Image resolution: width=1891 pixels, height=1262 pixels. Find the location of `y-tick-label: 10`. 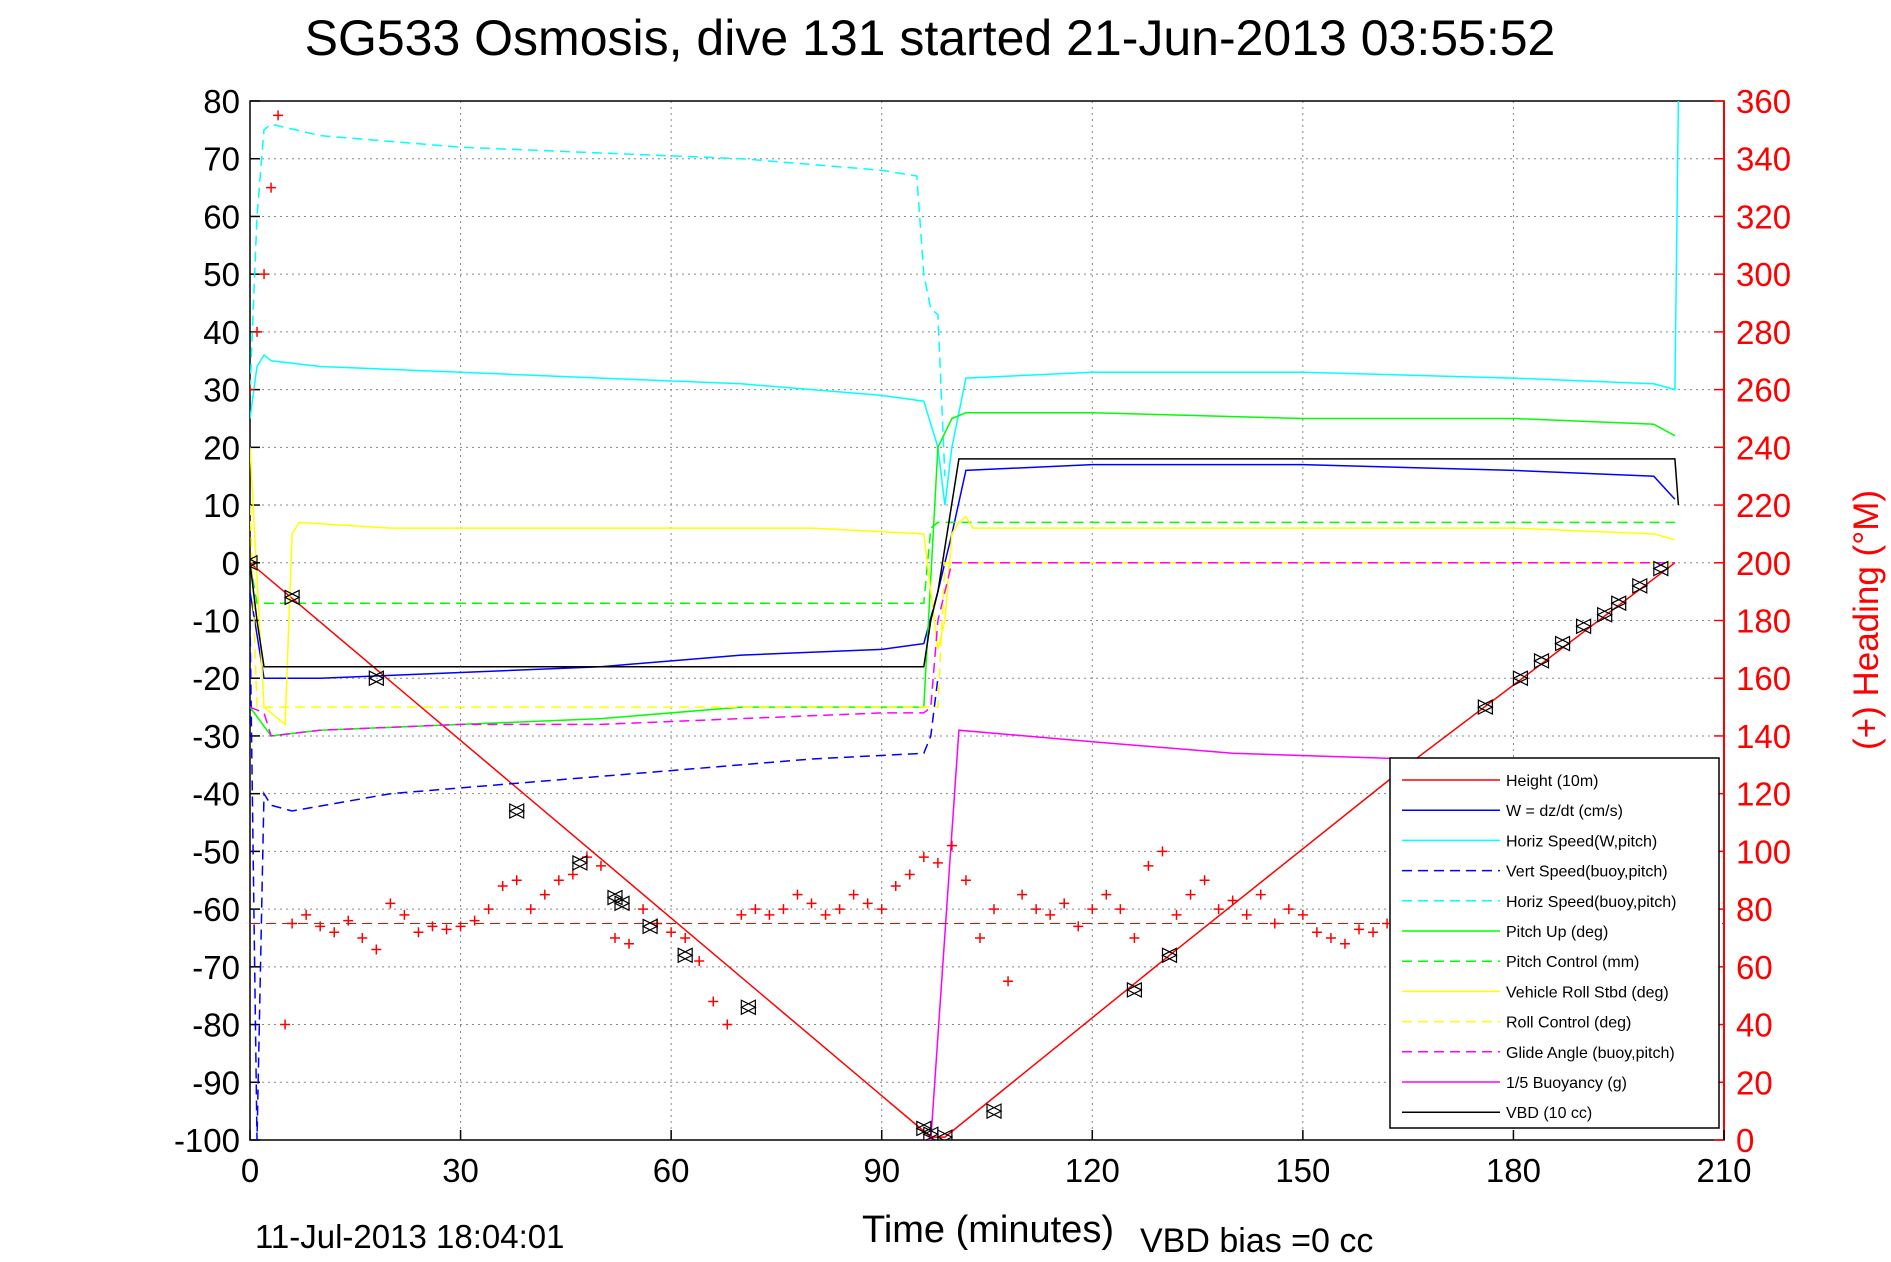

y-tick-label: 10 is located at coordinates (221, 505).